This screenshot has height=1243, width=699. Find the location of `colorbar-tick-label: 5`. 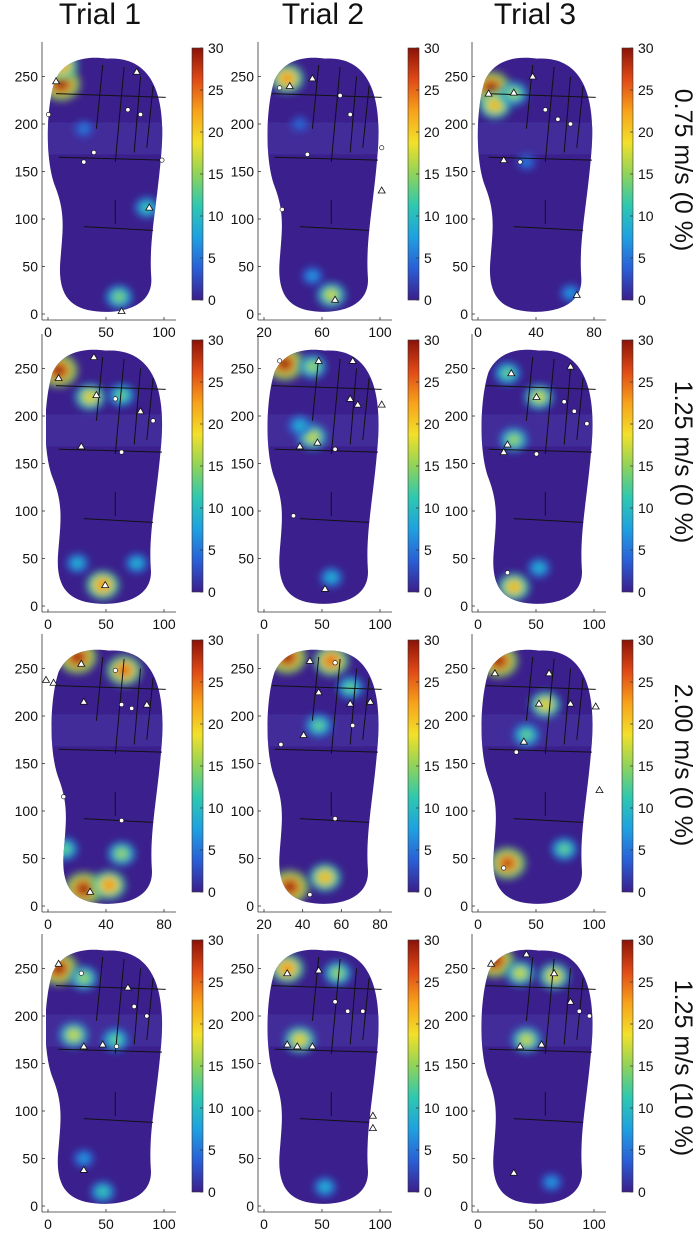

colorbar-tick-label: 5 is located at coordinates (212, 850).